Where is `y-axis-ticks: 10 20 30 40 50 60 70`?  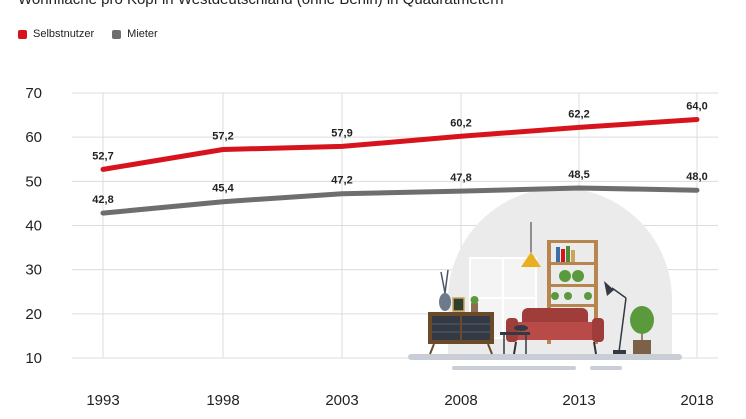
y-axis-ticks: 10 20 30 40 50 60 70 is located at coordinates (33, 226).